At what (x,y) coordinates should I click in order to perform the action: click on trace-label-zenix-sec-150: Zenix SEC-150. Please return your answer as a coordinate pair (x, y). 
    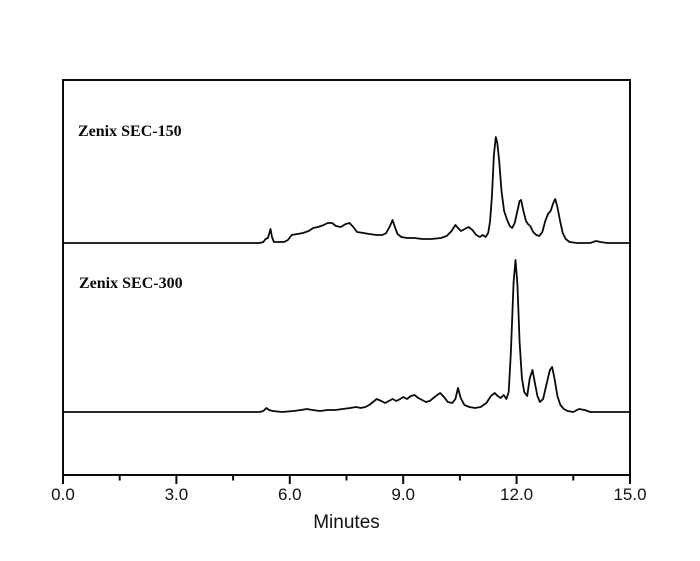
    Looking at the image, I should click on (130, 131).